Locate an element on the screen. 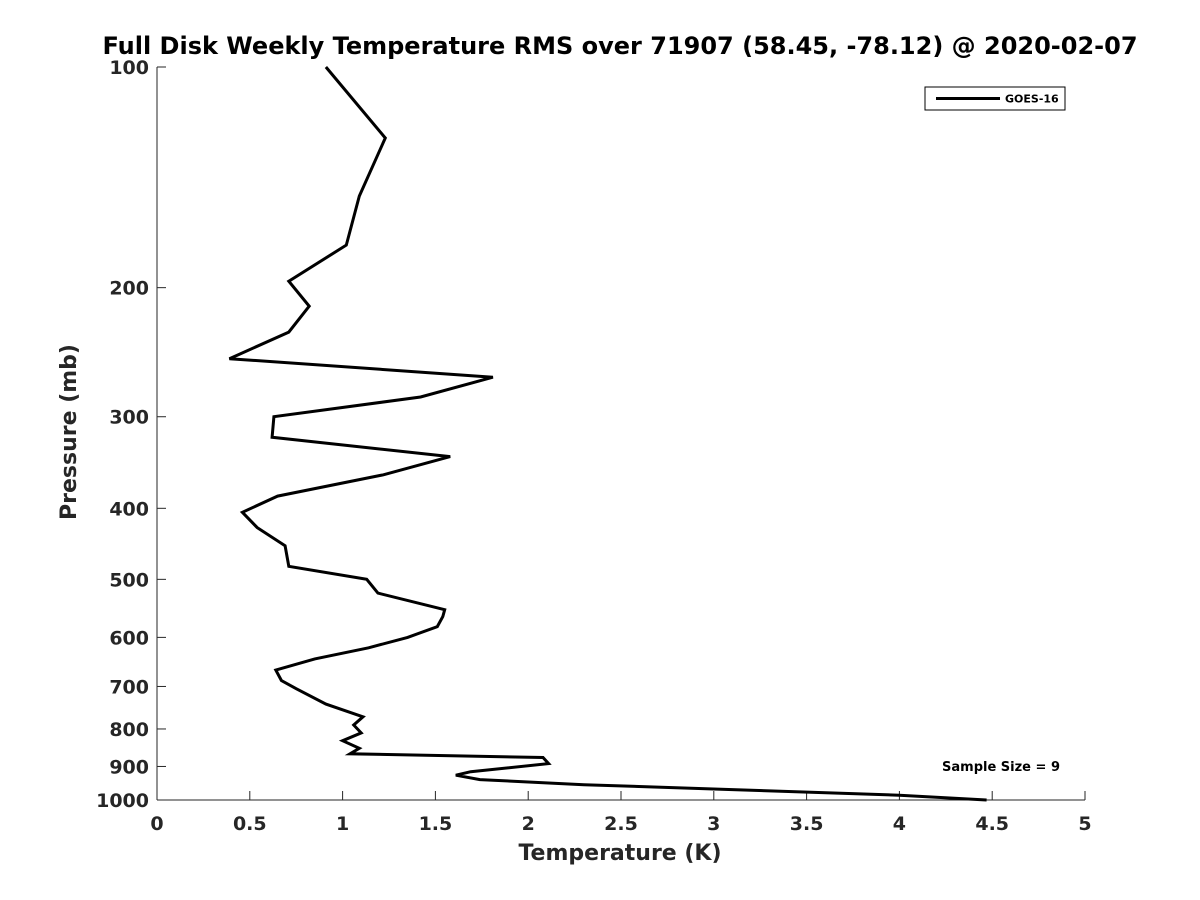 This screenshot has width=1200, height=900. x-tick-label: 5 is located at coordinates (1084, 824).